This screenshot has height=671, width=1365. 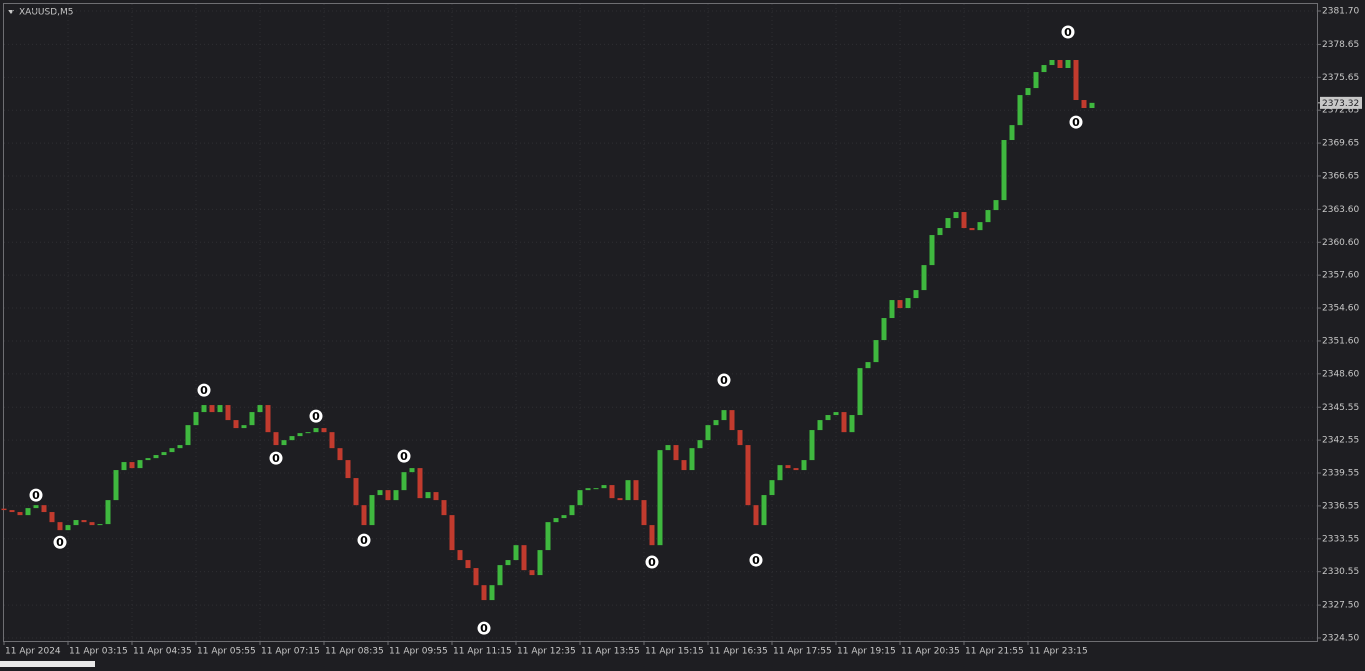 What do you see at coordinates (802, 652) in the screenshot?
I see `x-tick-label: 11 Apr 17:55` at bounding box center [802, 652].